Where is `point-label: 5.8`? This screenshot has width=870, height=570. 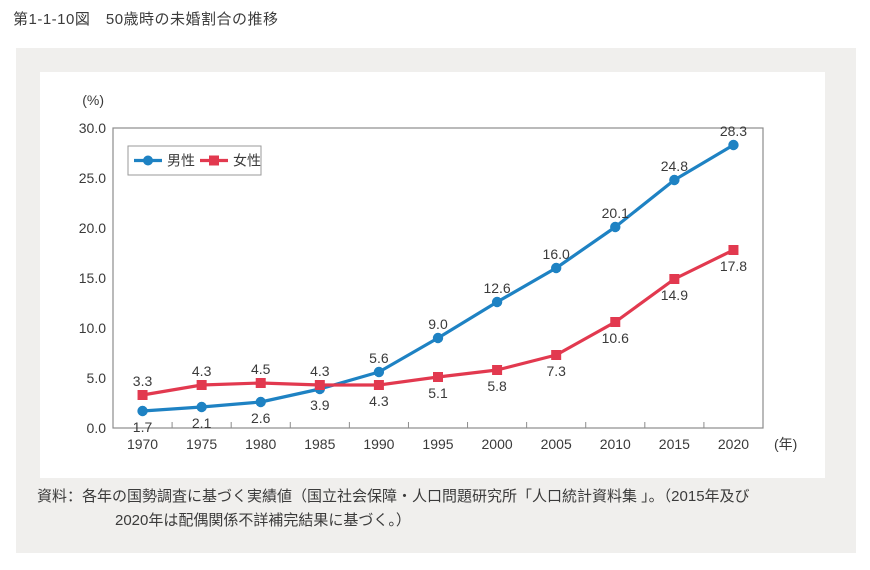
point-label: 5.8 is located at coordinates (497, 386).